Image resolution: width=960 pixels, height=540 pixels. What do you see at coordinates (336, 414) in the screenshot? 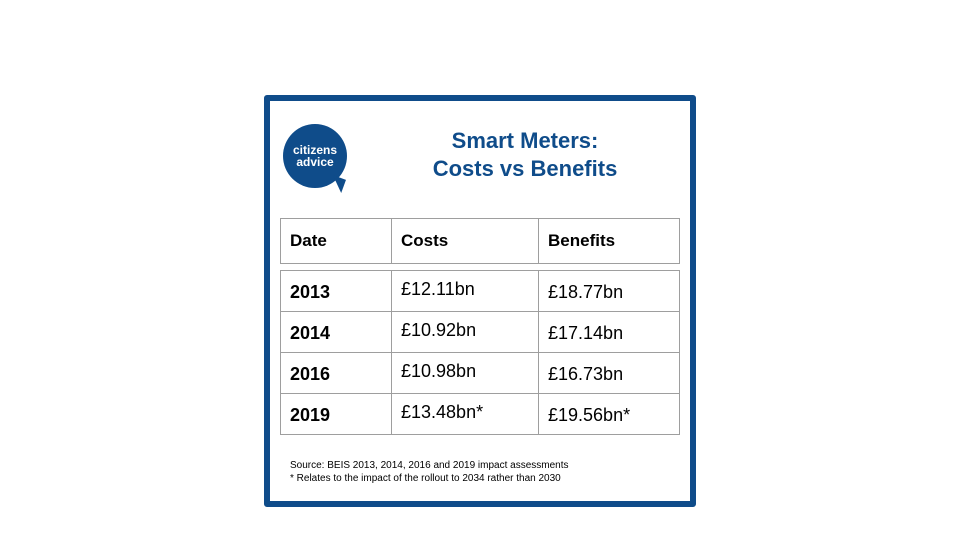
I see `row-2019-date: 2019` at bounding box center [336, 414].